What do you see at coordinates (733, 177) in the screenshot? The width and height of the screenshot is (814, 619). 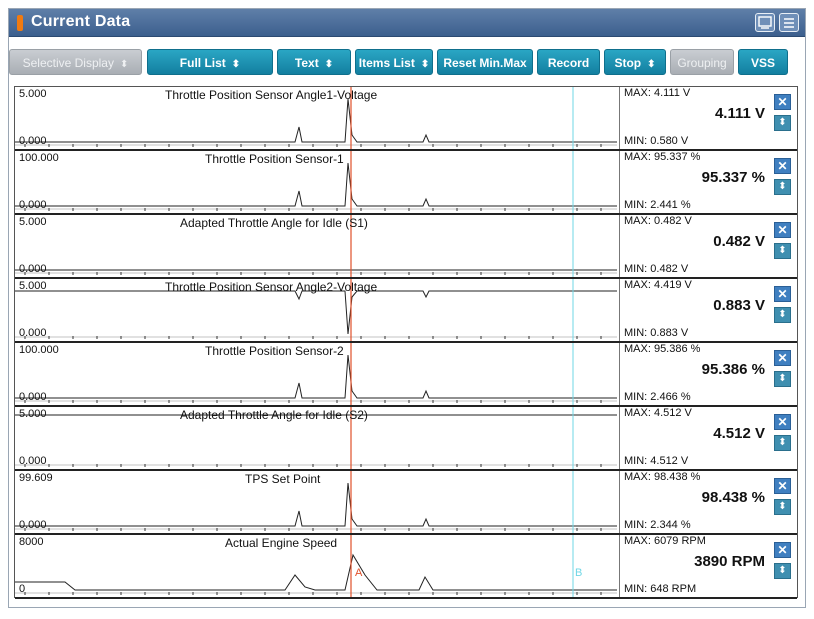 I see `current-value: 95.337 %` at bounding box center [733, 177].